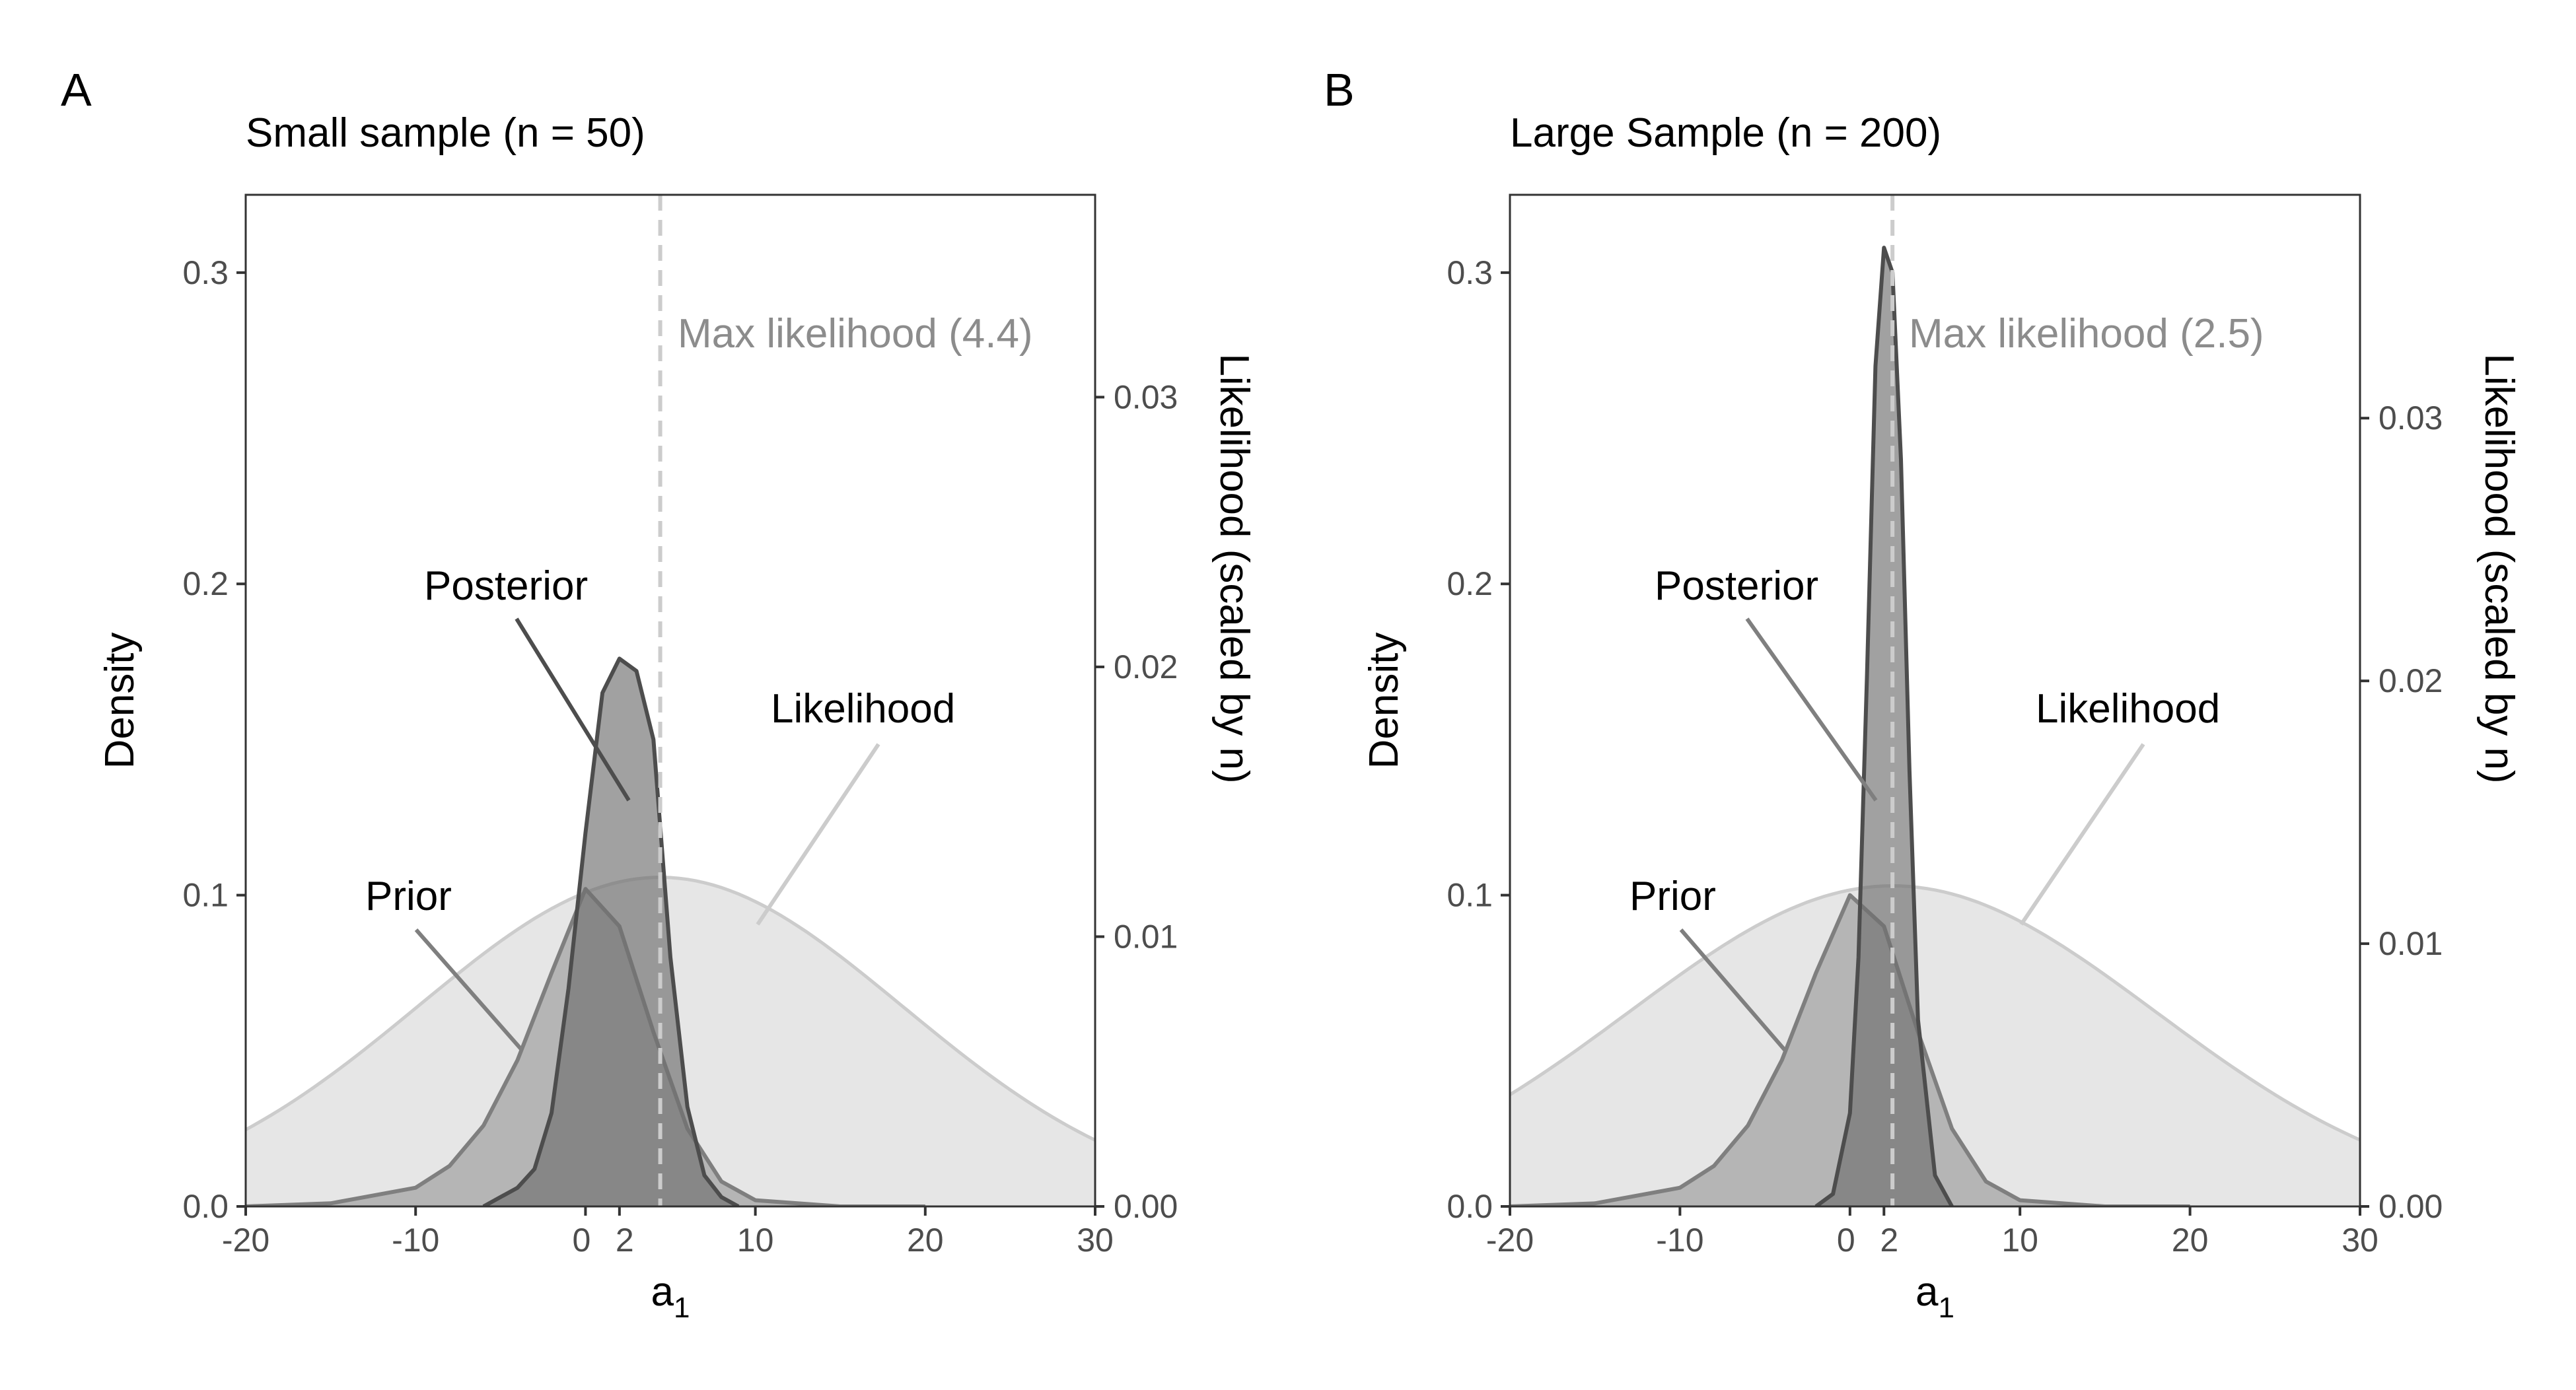 This screenshot has height=1390, width=2576. I want to click on likelihood-area, so click(1935, 1046).